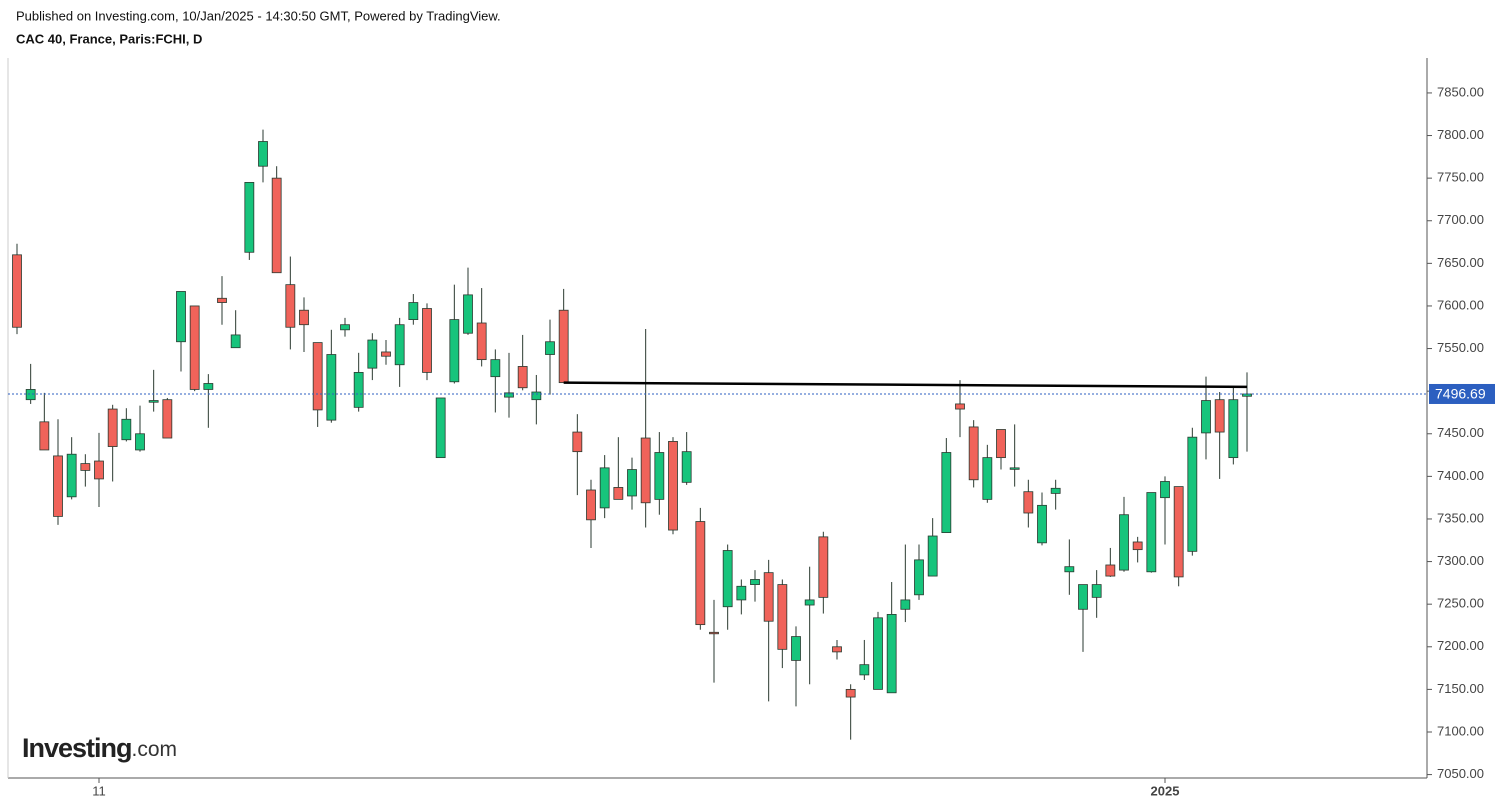 This screenshot has width=1498, height=807. What do you see at coordinates (1460, 262) in the screenshot?
I see `y-tick-label: 7650.00` at bounding box center [1460, 262].